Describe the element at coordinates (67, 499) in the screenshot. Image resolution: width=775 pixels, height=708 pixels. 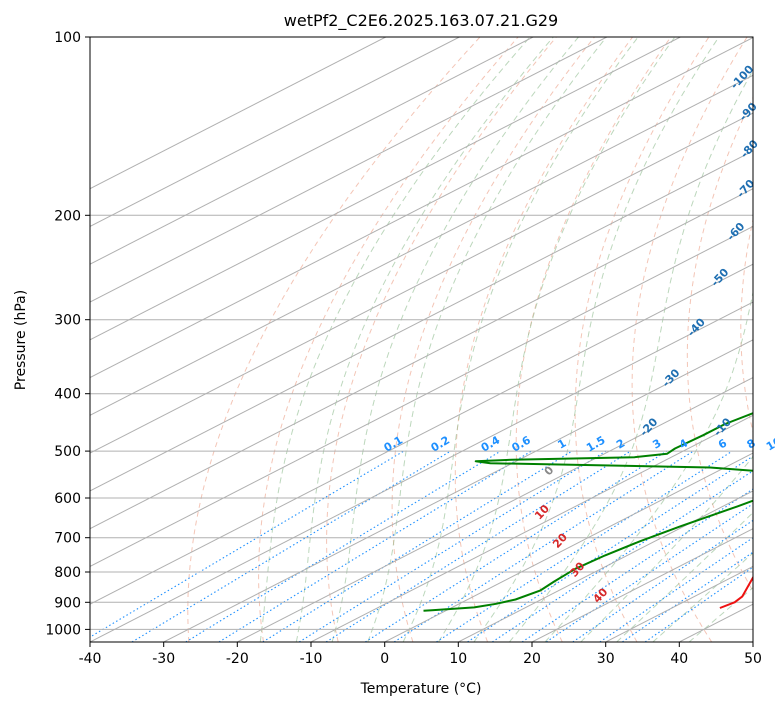
I see `y-tick-label: 600` at that location.